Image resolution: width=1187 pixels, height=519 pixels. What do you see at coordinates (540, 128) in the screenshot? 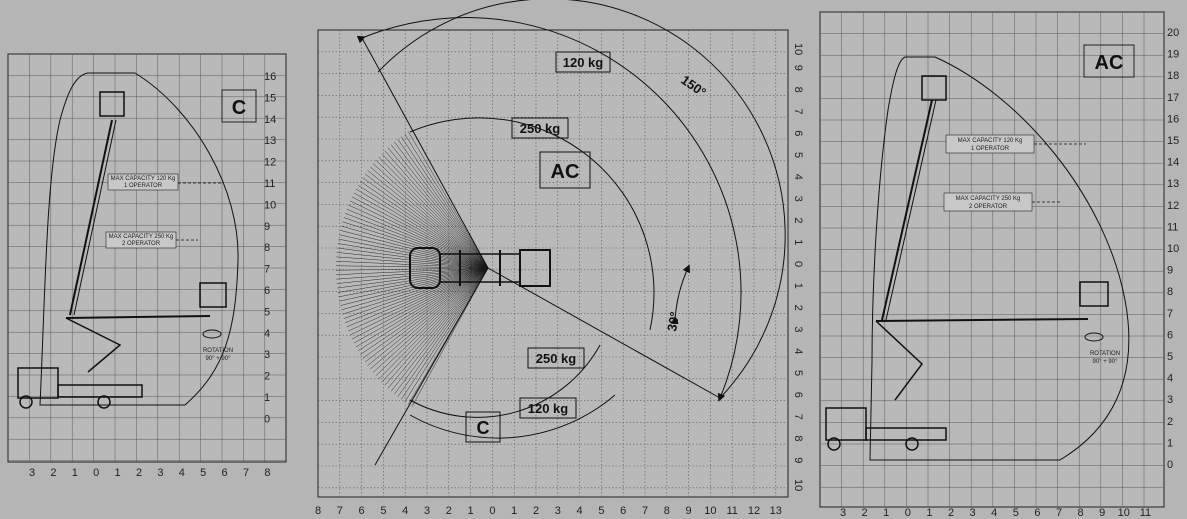
I see `label-250: 250 kg` at bounding box center [540, 128].